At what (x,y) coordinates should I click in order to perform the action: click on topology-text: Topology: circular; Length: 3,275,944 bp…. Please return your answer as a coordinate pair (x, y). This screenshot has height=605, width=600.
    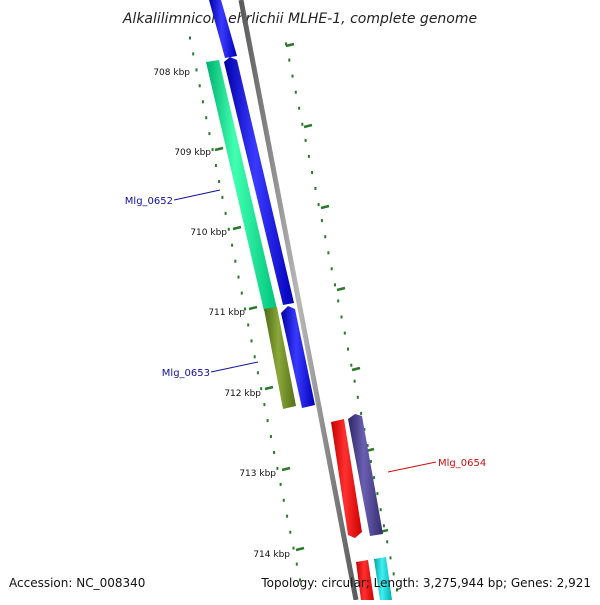
    Looking at the image, I should click on (425, 583).